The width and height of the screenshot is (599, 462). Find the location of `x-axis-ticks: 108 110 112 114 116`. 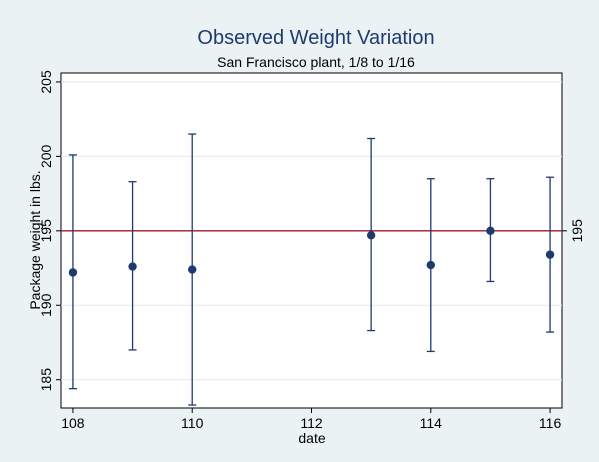

x-axis-ticks: 108 110 112 114 116 is located at coordinates (311, 419).